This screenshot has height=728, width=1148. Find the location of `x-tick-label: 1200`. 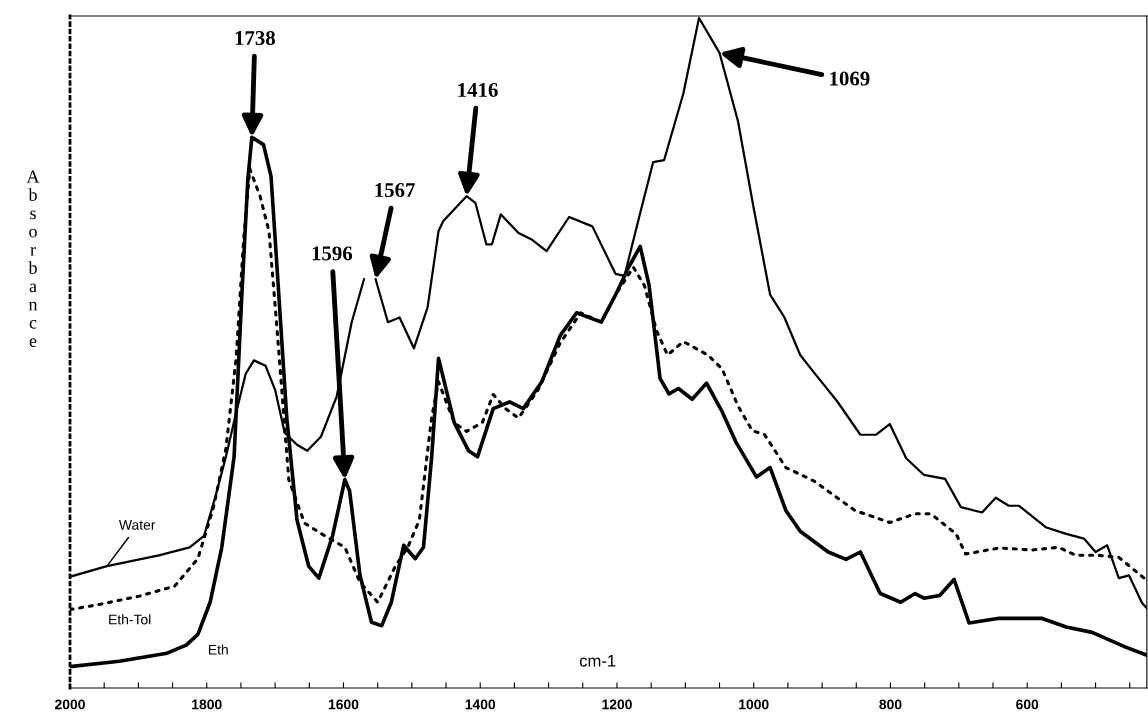

x-tick-label: 1200 is located at coordinates (617, 704).